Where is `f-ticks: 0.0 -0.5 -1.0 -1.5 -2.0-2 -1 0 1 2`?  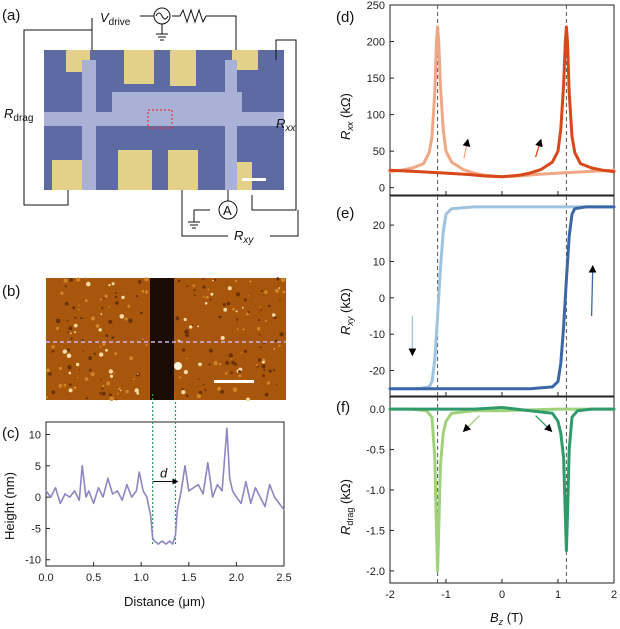
f-ticks: 0.0 -0.5 -1.0 -1.5 -2.0-2 -1 0 1 2 is located at coordinates (491, 502).